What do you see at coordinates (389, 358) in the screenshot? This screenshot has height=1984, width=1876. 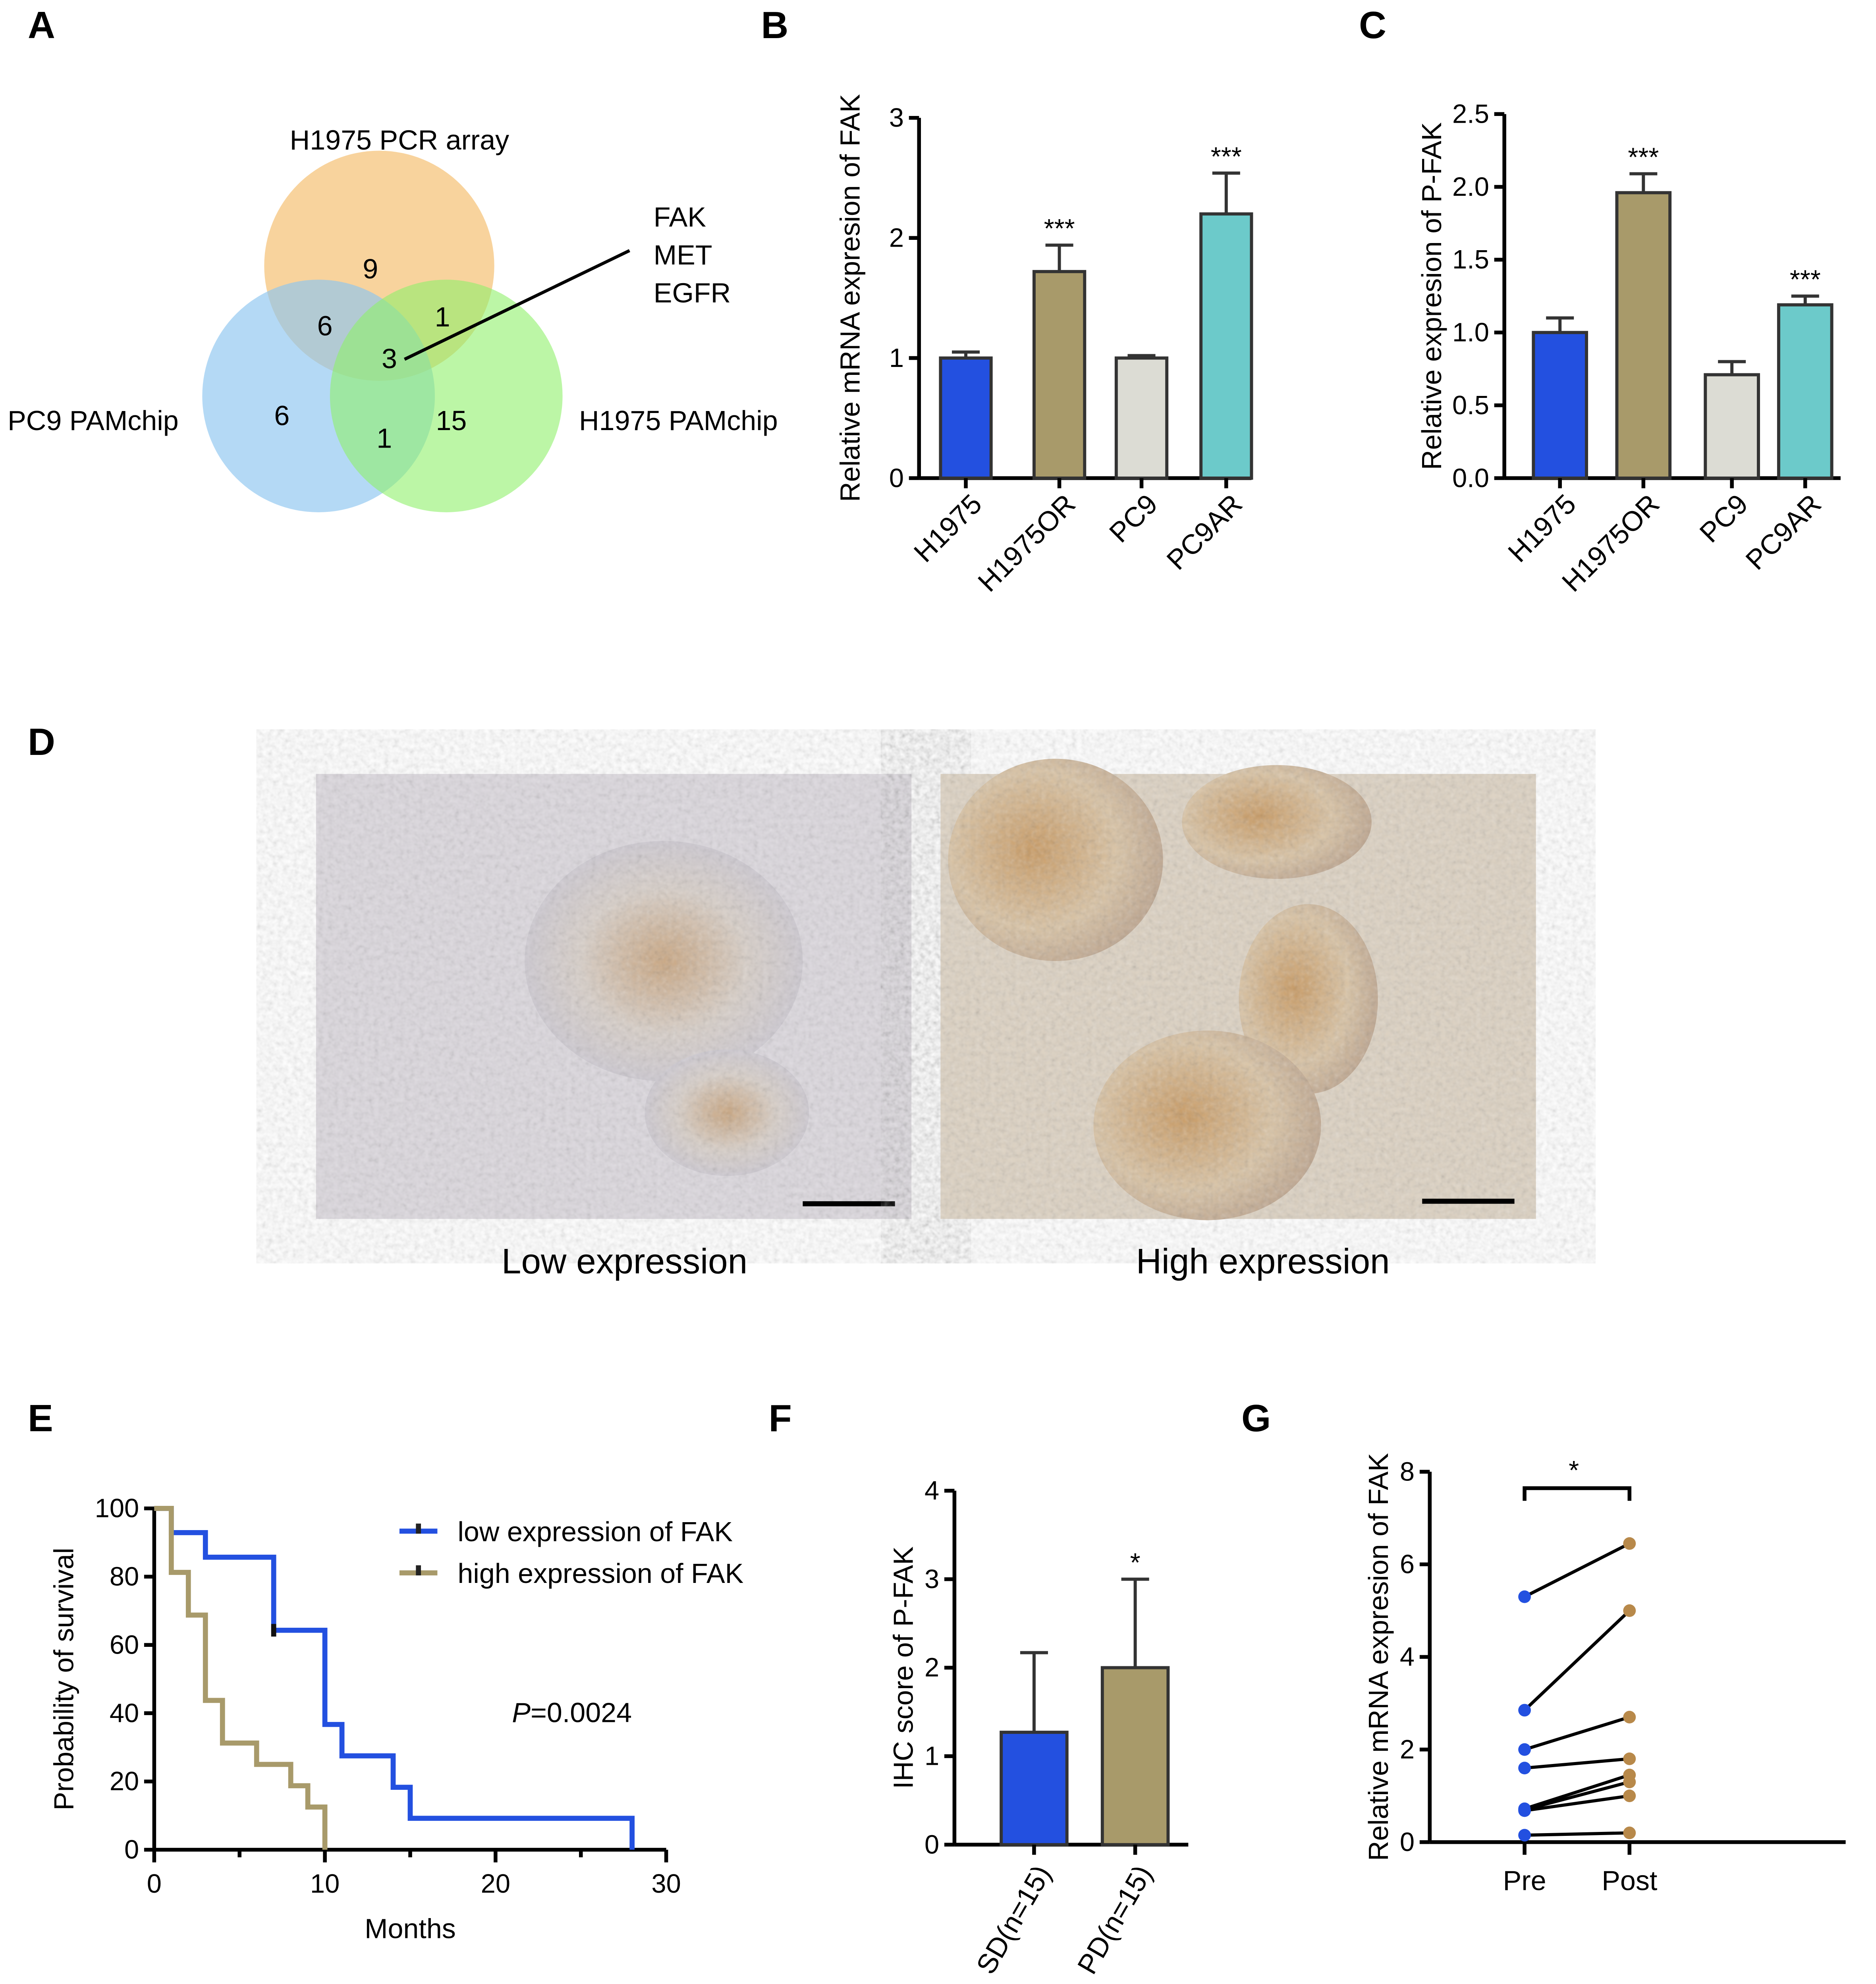 I see `venn-count: 3` at bounding box center [389, 358].